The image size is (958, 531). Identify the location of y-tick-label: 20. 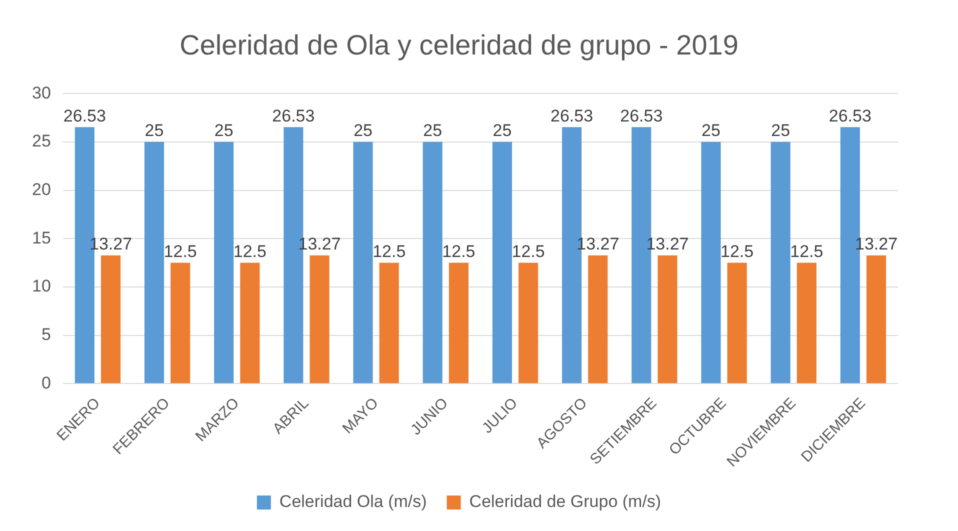
(41, 189).